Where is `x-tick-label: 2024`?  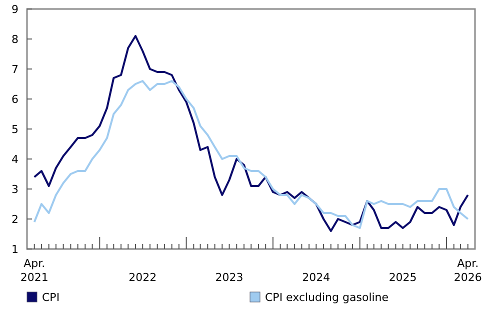
x-tick-label: 2024 is located at coordinates (316, 277).